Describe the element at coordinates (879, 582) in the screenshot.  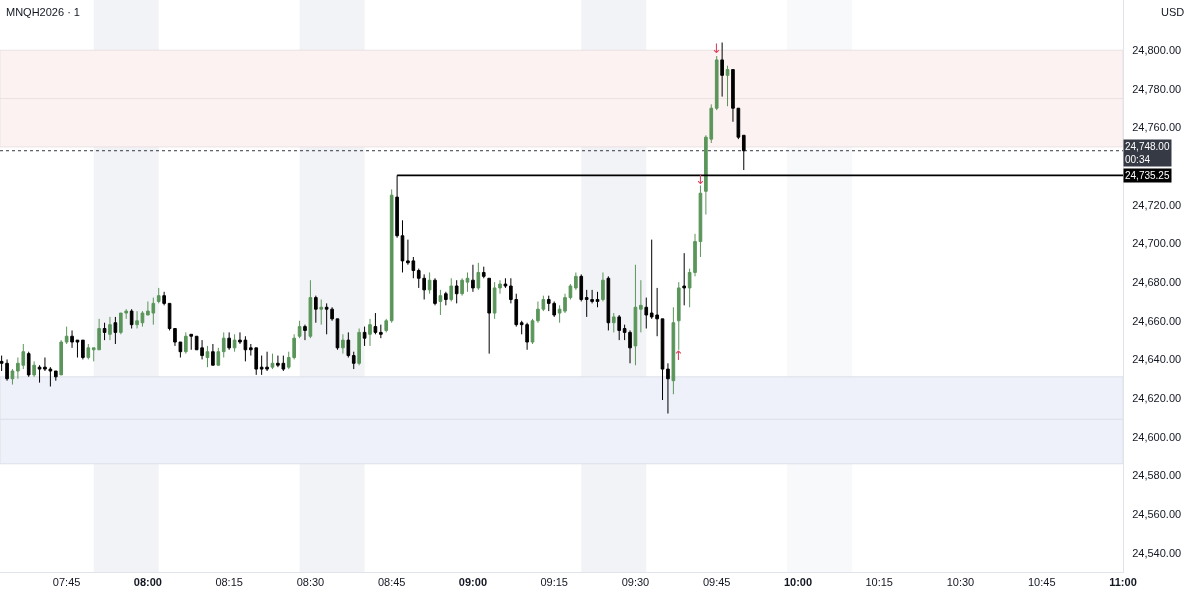
I see `x-tick-label: 10:15` at that location.